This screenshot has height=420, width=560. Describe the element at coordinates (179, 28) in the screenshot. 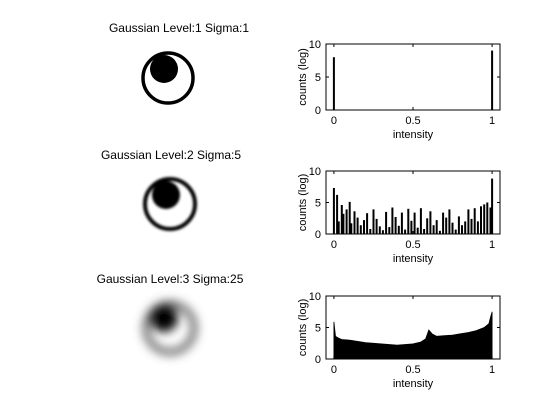

I see `image-title: Gaussian Level:1 Sigma:1` at that location.